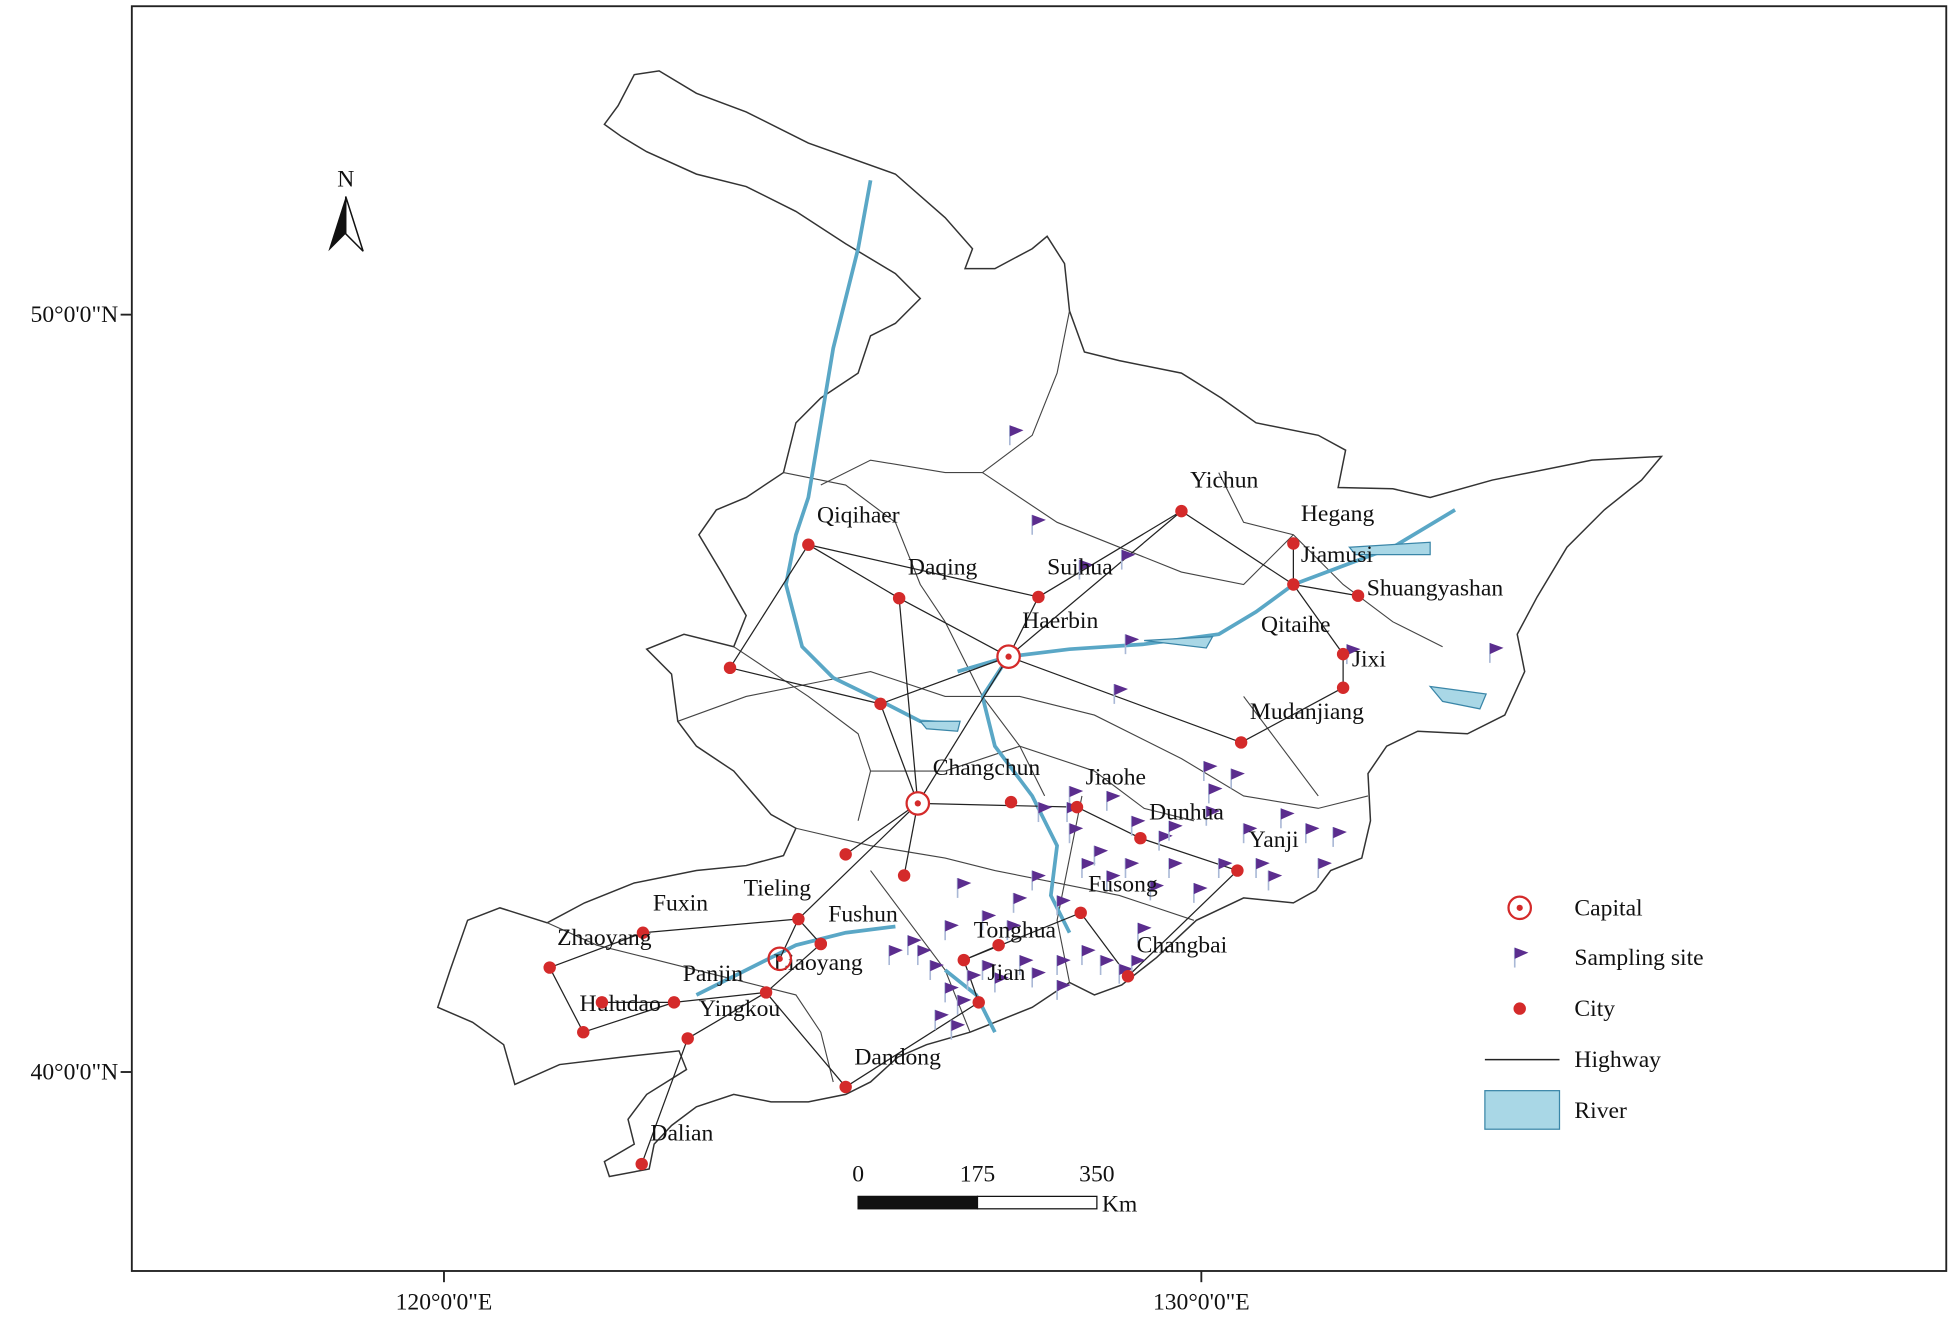  Describe the element at coordinates (780, 959) in the screenshot. I see `capital-marker` at that location.